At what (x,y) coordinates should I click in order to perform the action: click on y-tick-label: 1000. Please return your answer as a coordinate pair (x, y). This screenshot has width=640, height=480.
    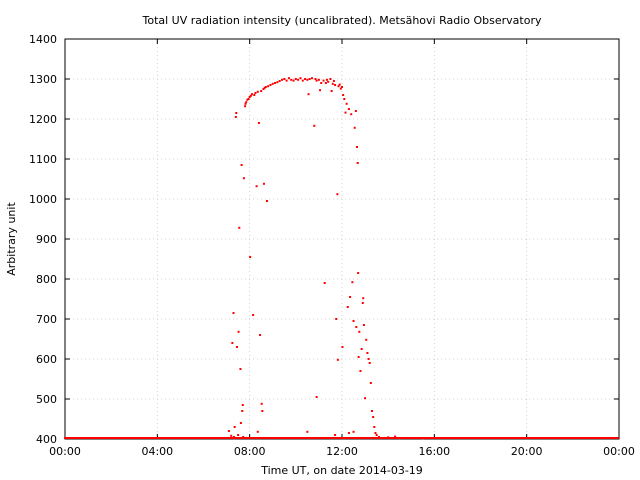
    Looking at the image, I should click on (43, 199).